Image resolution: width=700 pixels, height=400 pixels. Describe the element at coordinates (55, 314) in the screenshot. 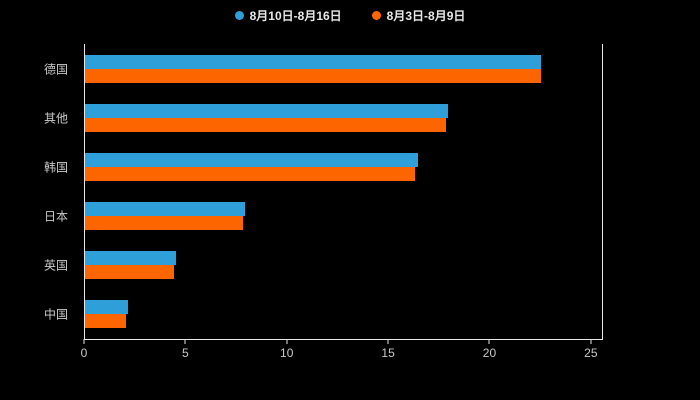

I see `y-axis-label: 中国` at that location.